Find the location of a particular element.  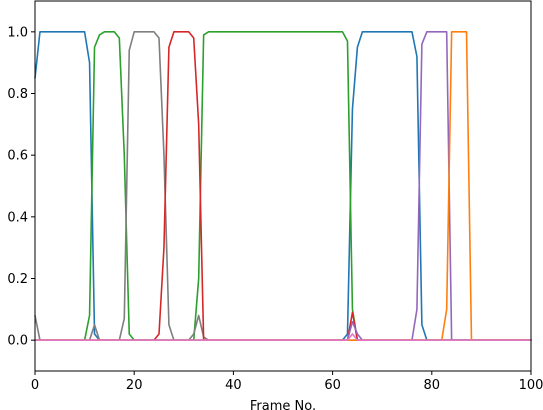

x-tick-label: 60 is located at coordinates (332, 385).